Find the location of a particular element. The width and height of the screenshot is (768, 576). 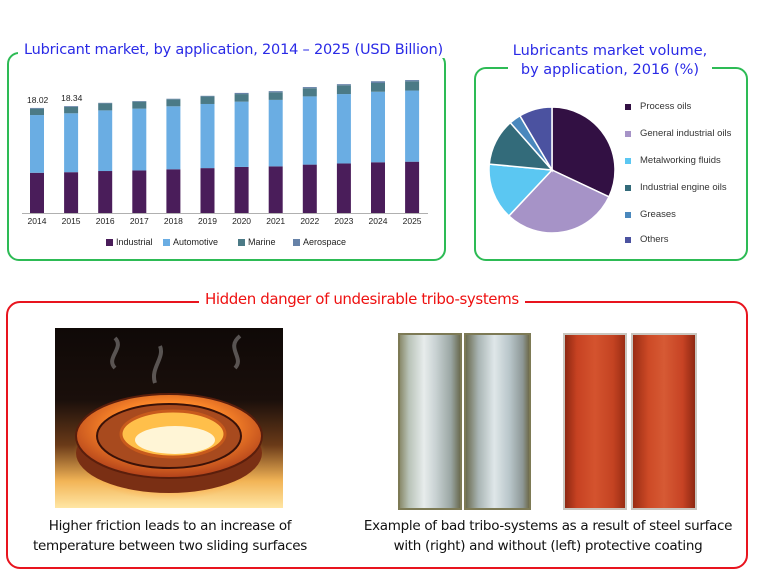

x-tick-label: 2019 is located at coordinates (207, 221).